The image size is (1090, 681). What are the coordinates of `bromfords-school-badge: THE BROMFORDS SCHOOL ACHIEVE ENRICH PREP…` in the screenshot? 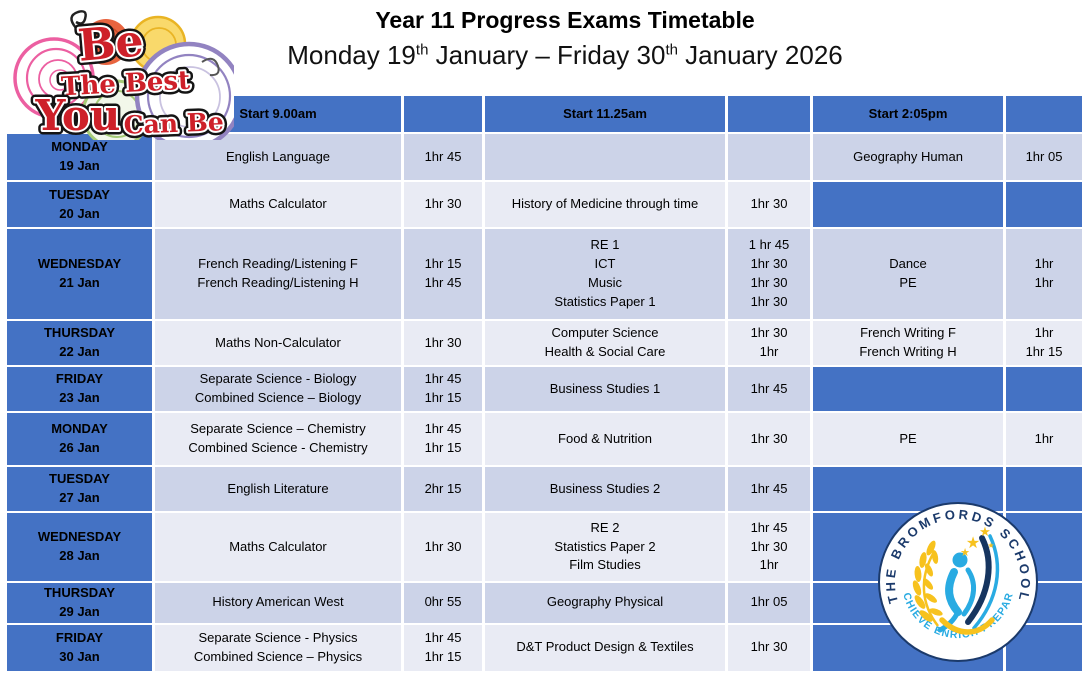 It's located at (957, 579).